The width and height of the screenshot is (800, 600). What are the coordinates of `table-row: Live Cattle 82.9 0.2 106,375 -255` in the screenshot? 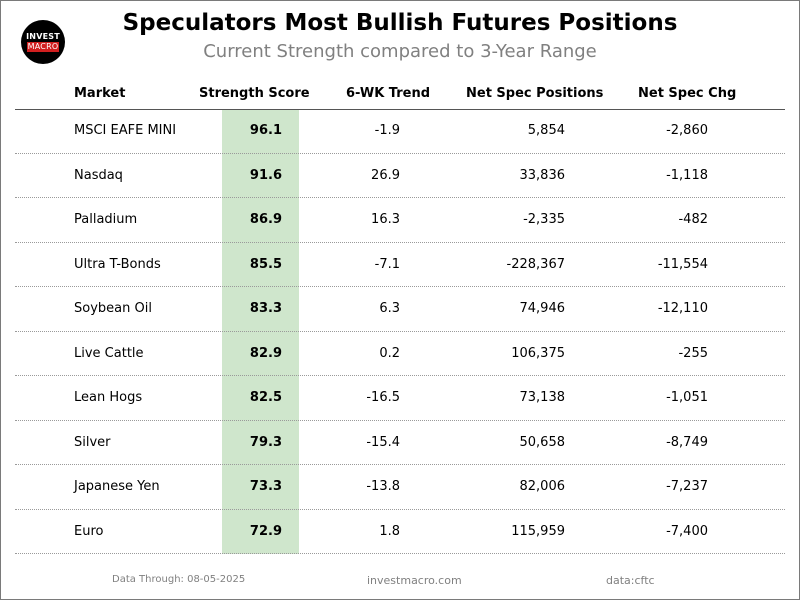 It's located at (400, 354).